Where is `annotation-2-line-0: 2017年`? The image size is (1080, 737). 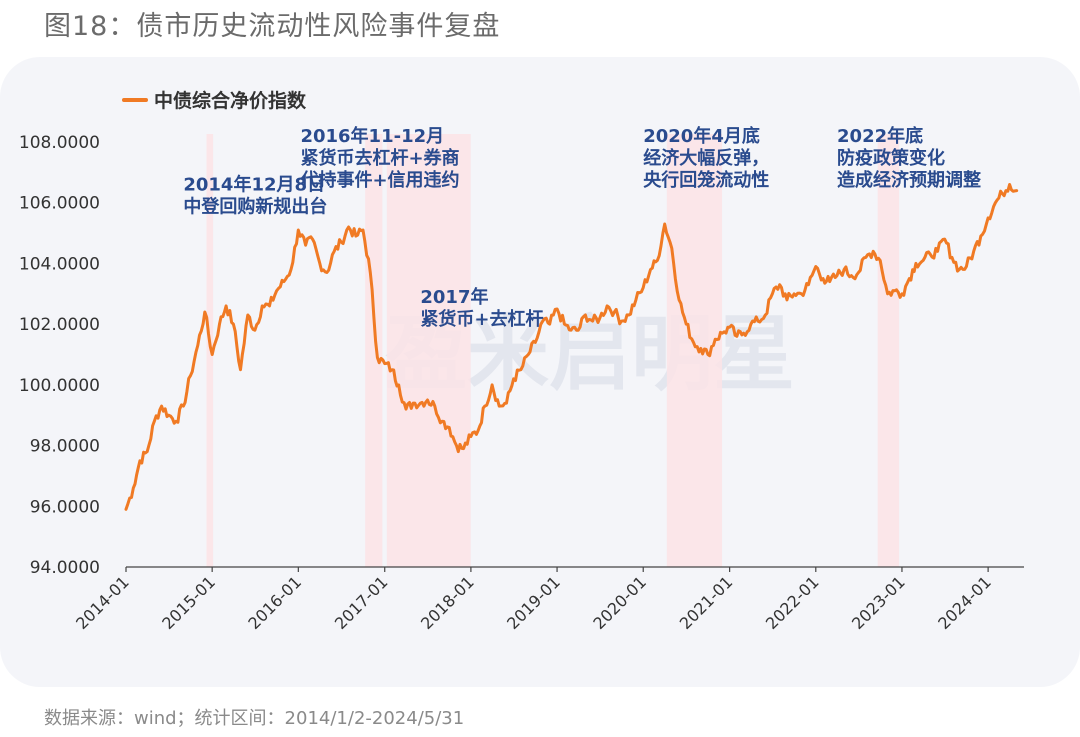
annotation-2-line-0: 2017年 is located at coordinates (454, 297).